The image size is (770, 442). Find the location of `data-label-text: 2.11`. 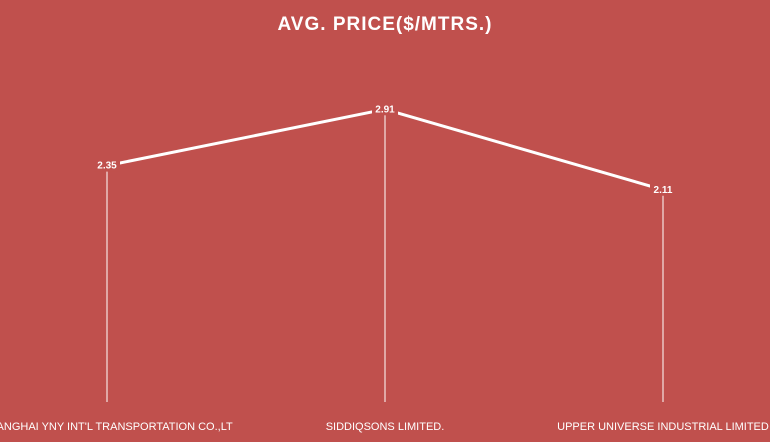

data-label-text: 2.11 is located at coordinates (663, 190).